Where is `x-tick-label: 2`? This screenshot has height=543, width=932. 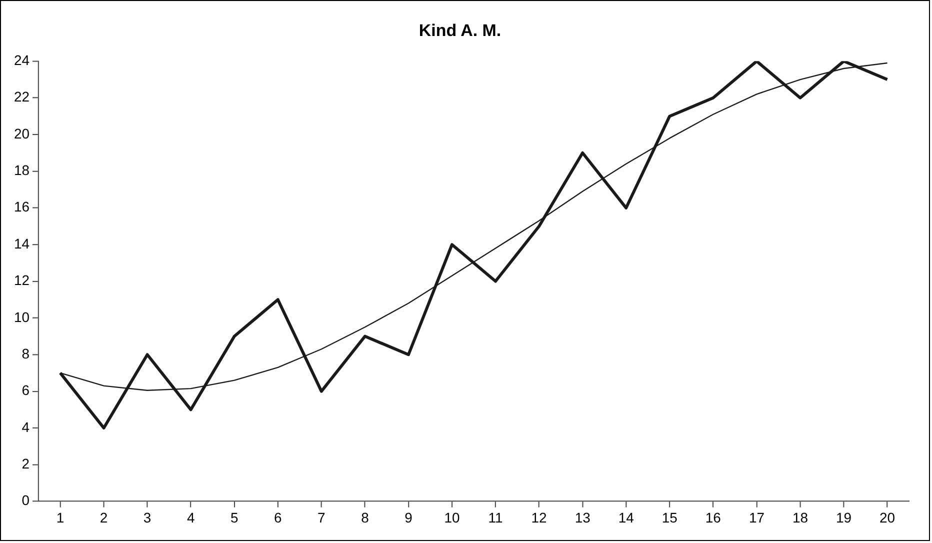
x-tick-label: 2 is located at coordinates (104, 518).